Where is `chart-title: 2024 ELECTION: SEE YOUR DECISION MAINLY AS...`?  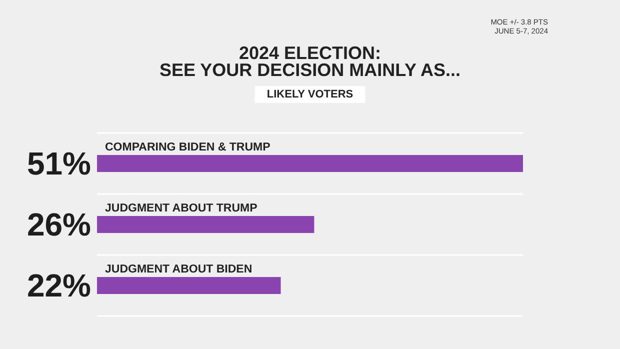
chart-title: 2024 ELECTION: SEE YOUR DECISION MAINLY AS... is located at coordinates (310, 61).